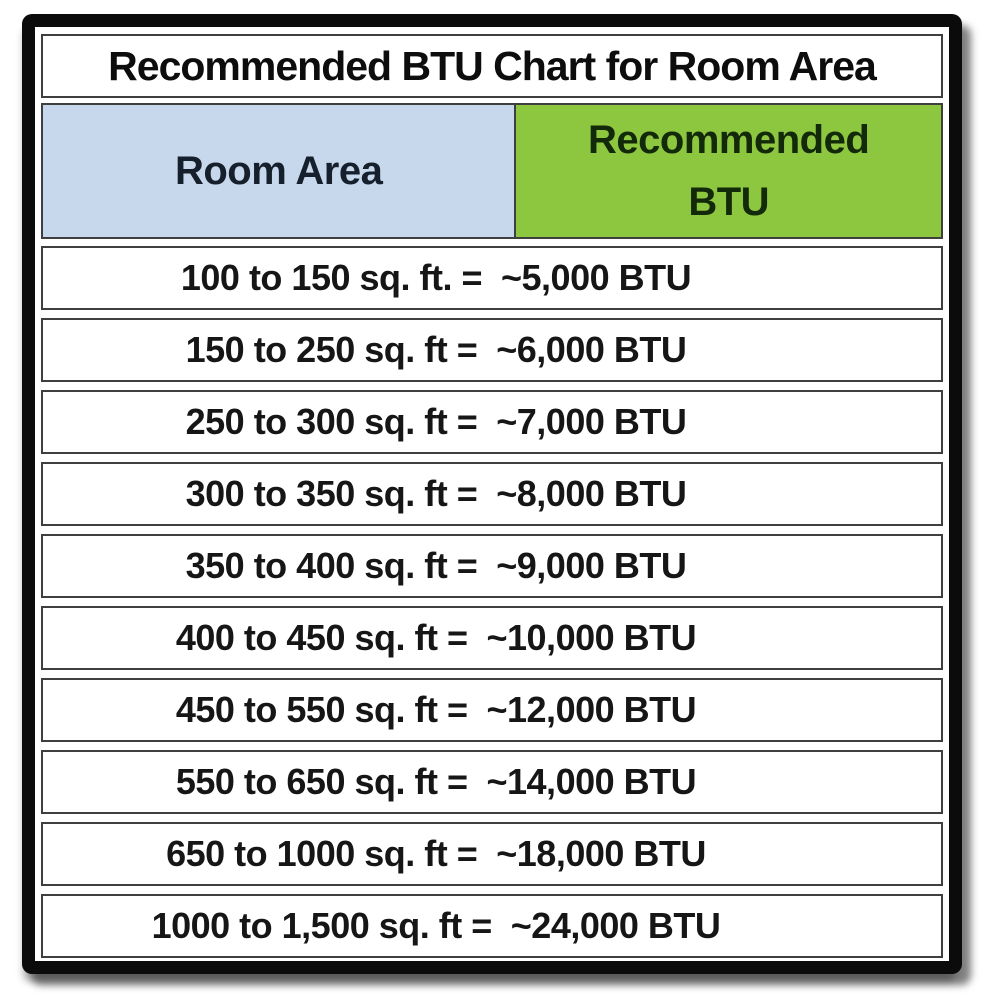 The height and width of the screenshot is (1004, 996). Describe the element at coordinates (492, 66) in the screenshot. I see `table-title: Recommended BTU Chart for Room Area` at that location.